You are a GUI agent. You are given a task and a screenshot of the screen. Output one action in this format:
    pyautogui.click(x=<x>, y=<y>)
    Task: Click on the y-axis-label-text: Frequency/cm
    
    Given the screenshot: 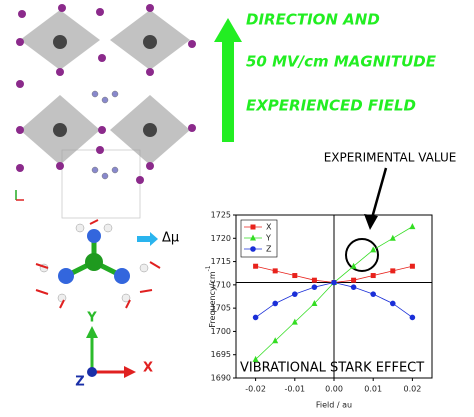 What is the action you would take?
    pyautogui.click(x=212, y=299)
    